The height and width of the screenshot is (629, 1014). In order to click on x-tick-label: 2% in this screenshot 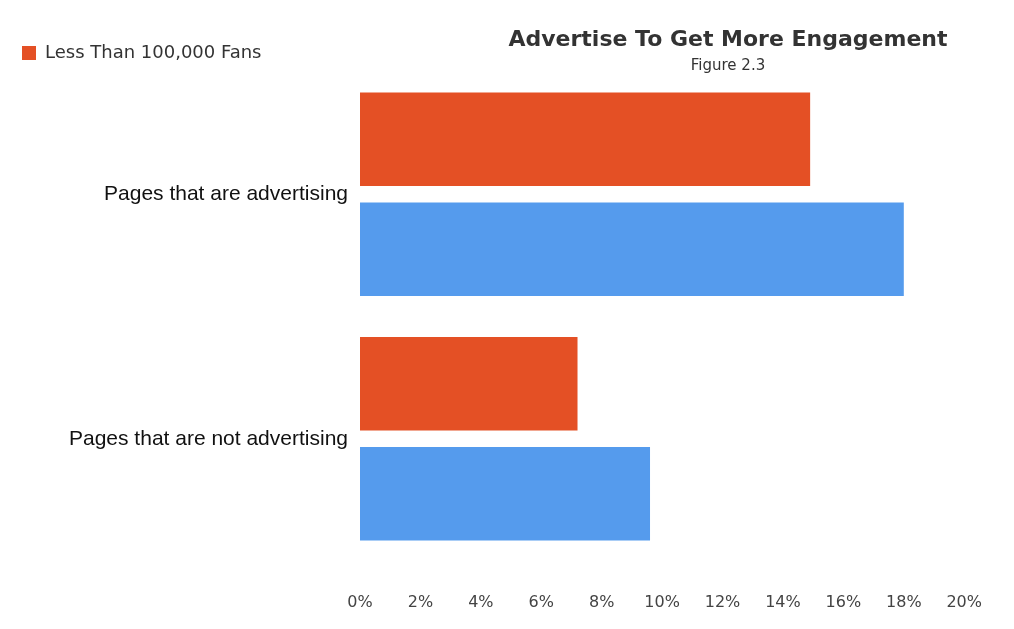, I will do `click(420, 601)`.